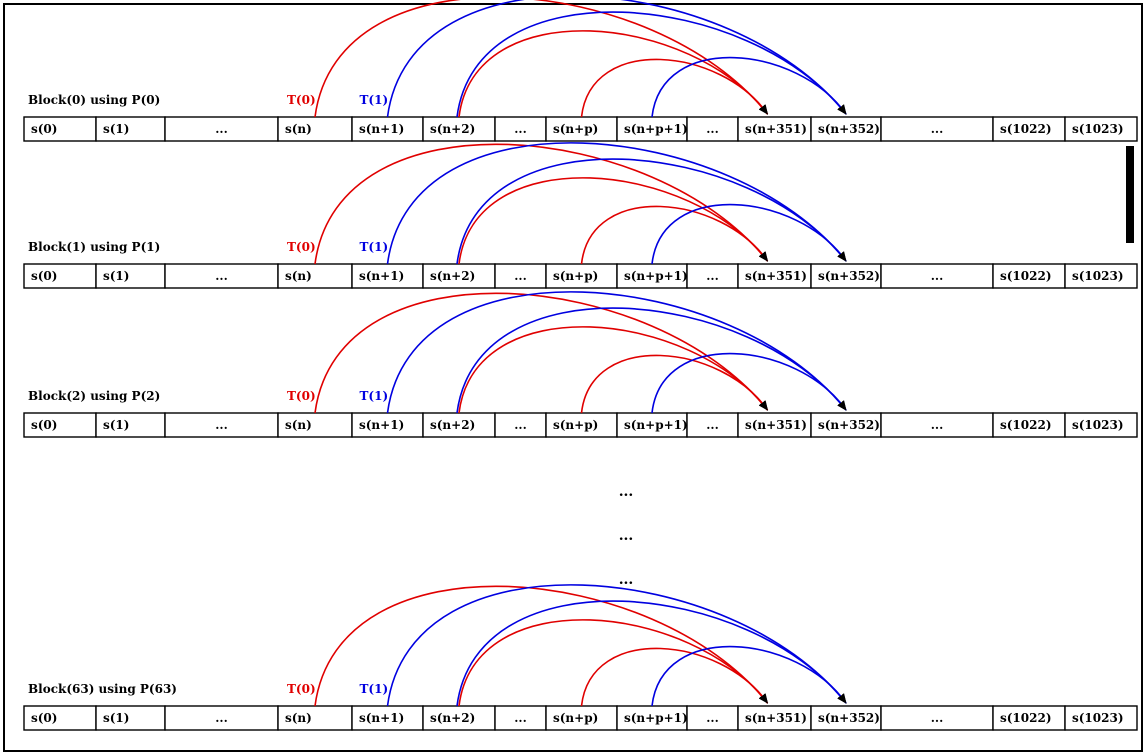 This screenshot has height=755, width=1146. Describe the element at coordinates (1026, 425) in the screenshot. I see `memory-cell-label: s(1022)` at that location.